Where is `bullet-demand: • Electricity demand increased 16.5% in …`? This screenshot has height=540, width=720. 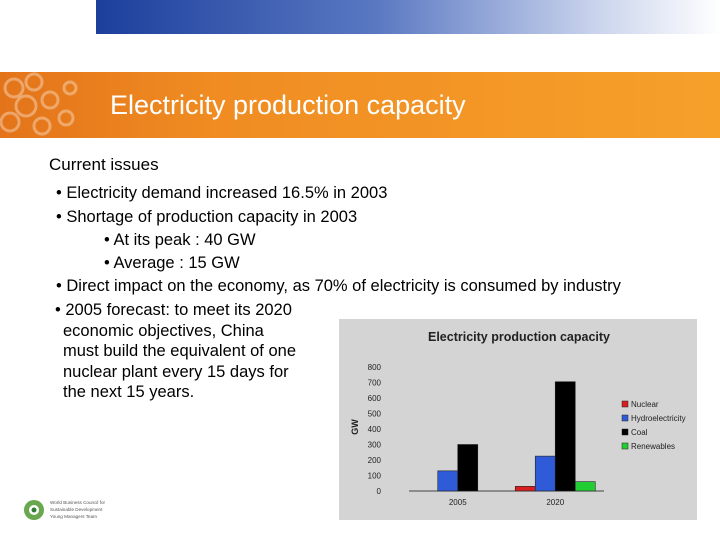
bullet-demand: • Electricity demand increased 16.5% in … is located at coordinates (222, 193).